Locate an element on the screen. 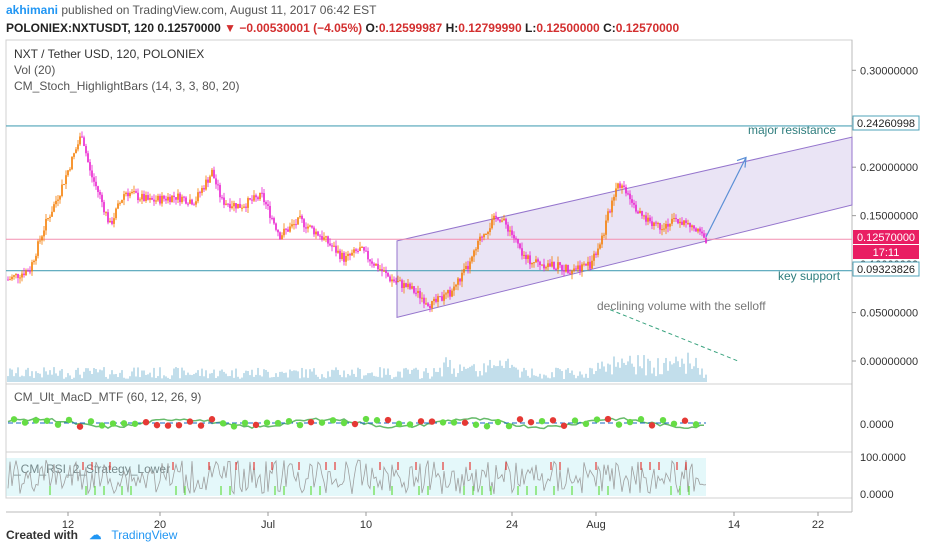 The width and height of the screenshot is (932, 550). price-tick-label: 0.05000000 is located at coordinates (889, 314).